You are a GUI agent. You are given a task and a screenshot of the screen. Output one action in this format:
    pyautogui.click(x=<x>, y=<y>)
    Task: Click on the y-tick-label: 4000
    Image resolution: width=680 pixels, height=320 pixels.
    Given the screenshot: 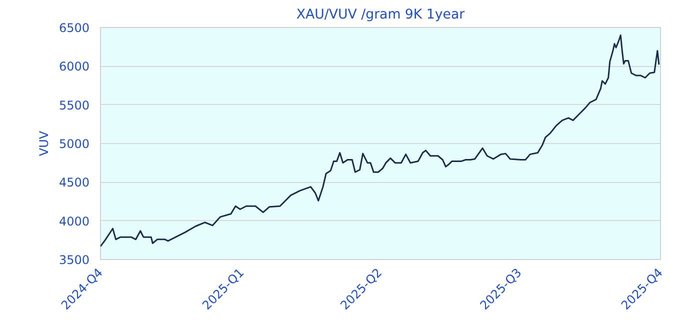 What is the action you would take?
    pyautogui.click(x=74, y=221)
    